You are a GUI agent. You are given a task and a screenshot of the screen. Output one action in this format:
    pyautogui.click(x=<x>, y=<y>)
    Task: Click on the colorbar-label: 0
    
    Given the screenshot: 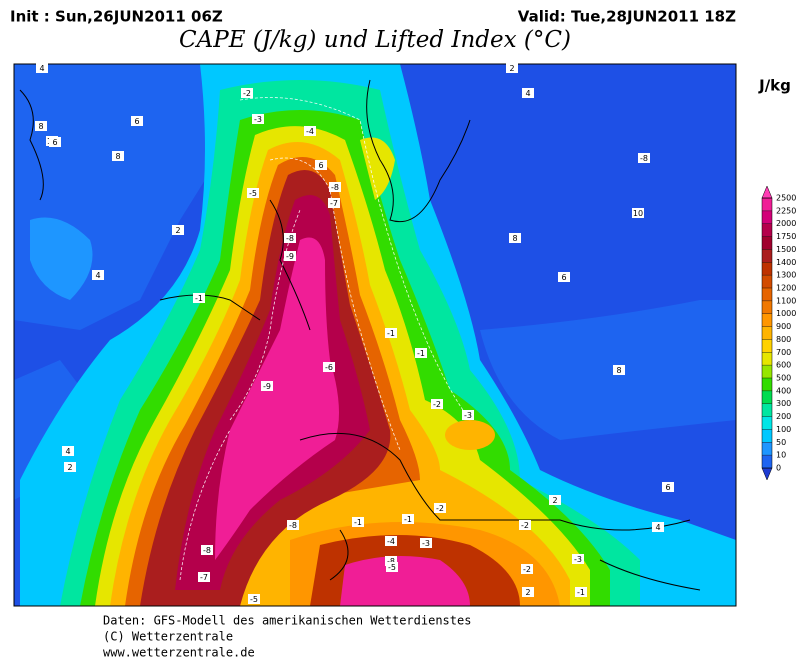 What is the action you would take?
    pyautogui.click(x=778, y=468)
    